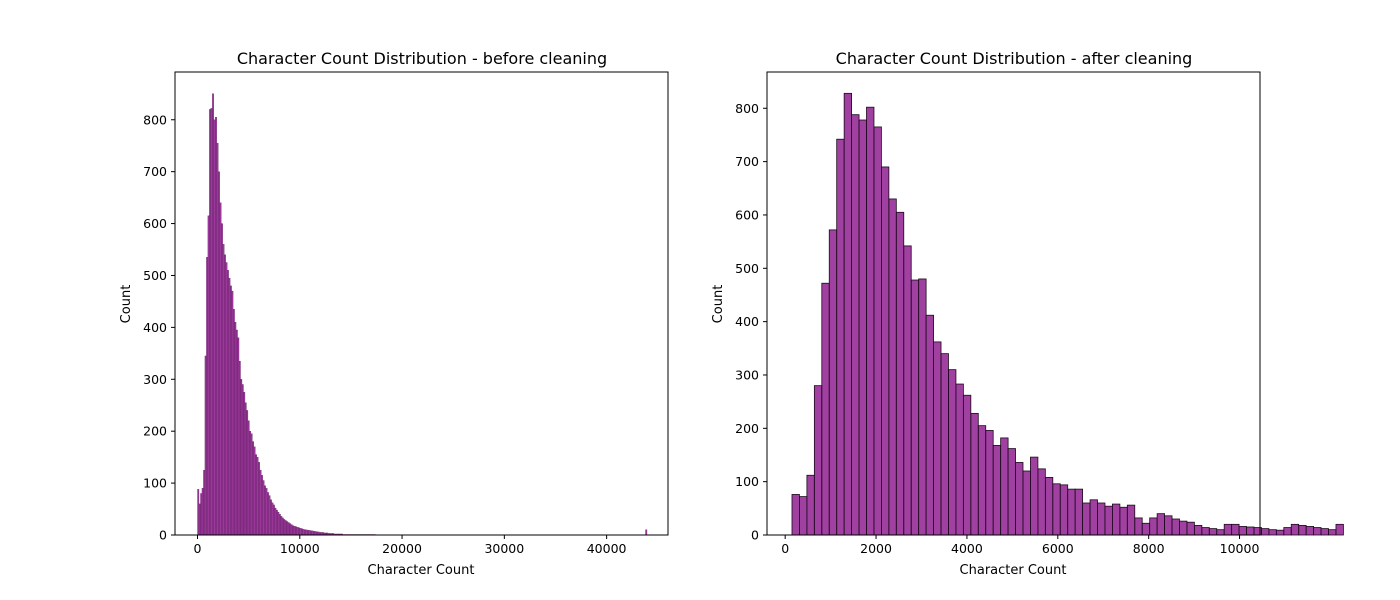  Describe the element at coordinates (967, 548) in the screenshot. I see `x-tick-label: 4000` at that location.